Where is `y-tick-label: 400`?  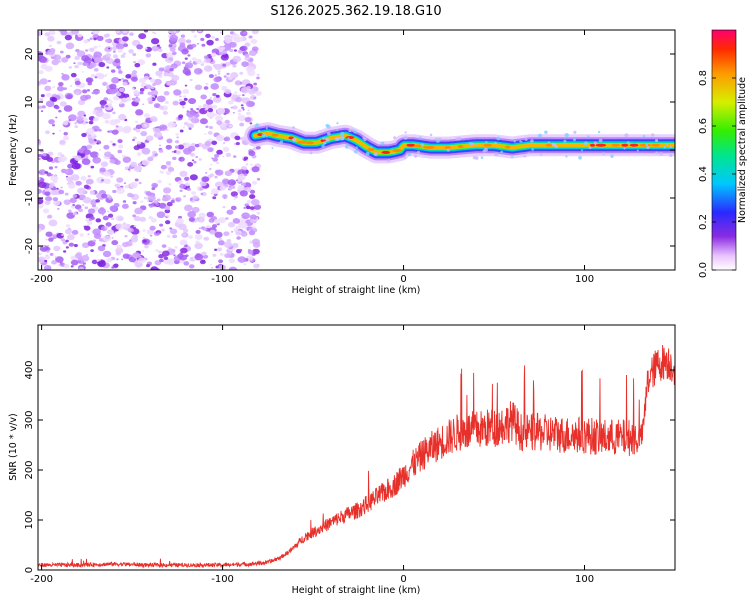
y-tick-label: 400 is located at coordinates (29, 369).